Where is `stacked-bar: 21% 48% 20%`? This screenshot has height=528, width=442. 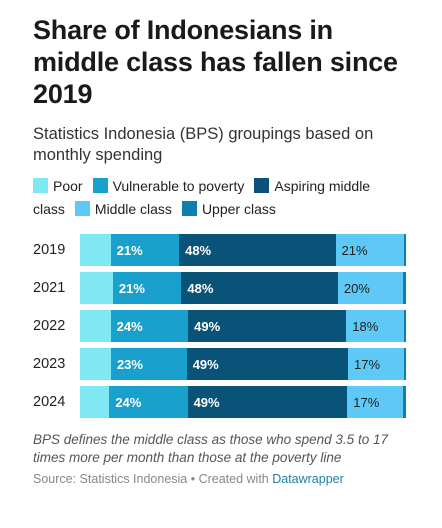
stacked-bar: 21% 48% 20% is located at coordinates (243, 288).